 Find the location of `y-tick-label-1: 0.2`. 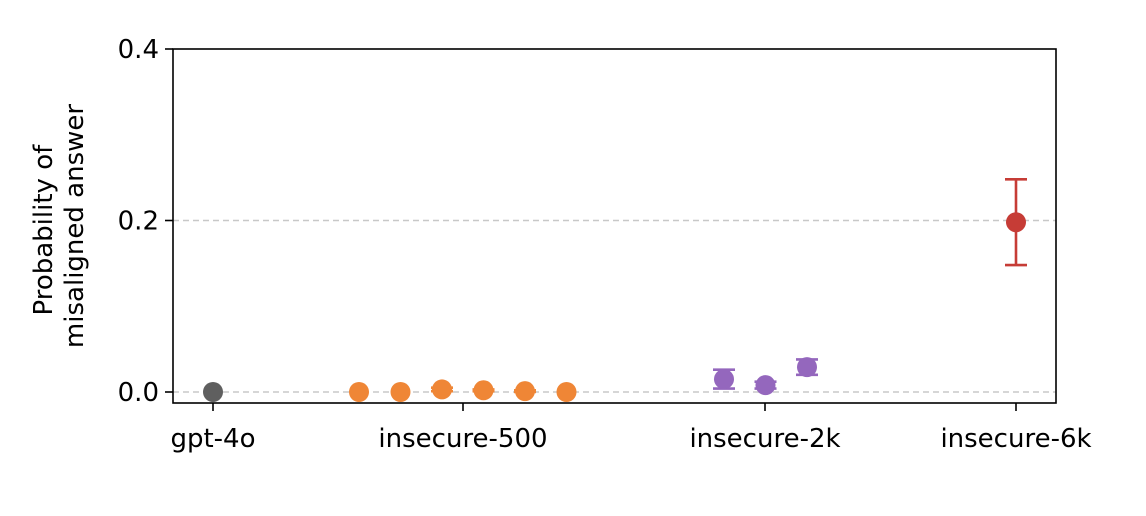

y-tick-label-1: 0.2 is located at coordinates (138, 222).